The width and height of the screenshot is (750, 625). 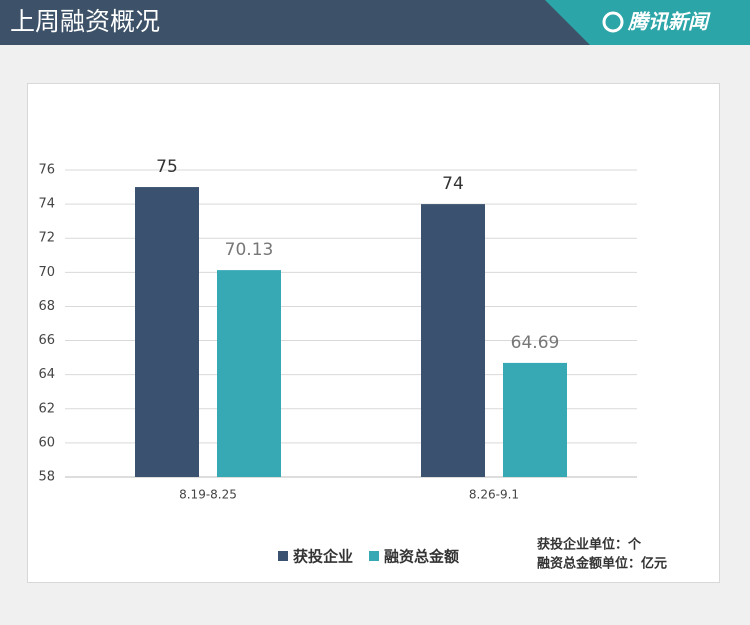 I want to click on legend-label: 融资总金额, so click(x=421, y=557).